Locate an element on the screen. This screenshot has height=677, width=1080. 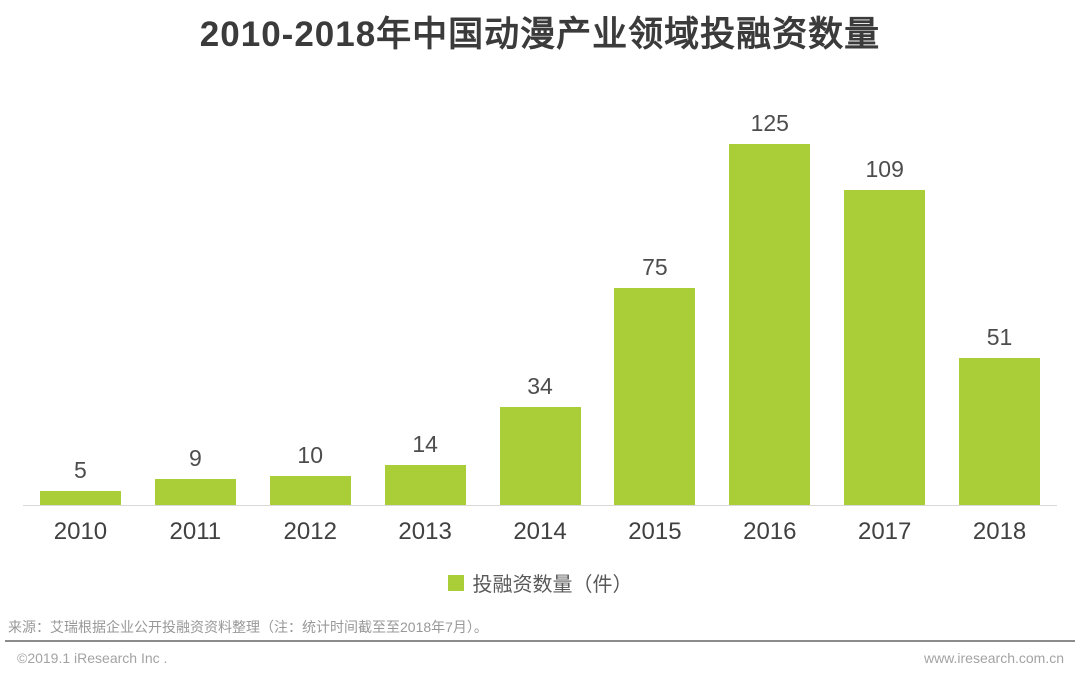
bar-column: 34 is located at coordinates (540, 297).